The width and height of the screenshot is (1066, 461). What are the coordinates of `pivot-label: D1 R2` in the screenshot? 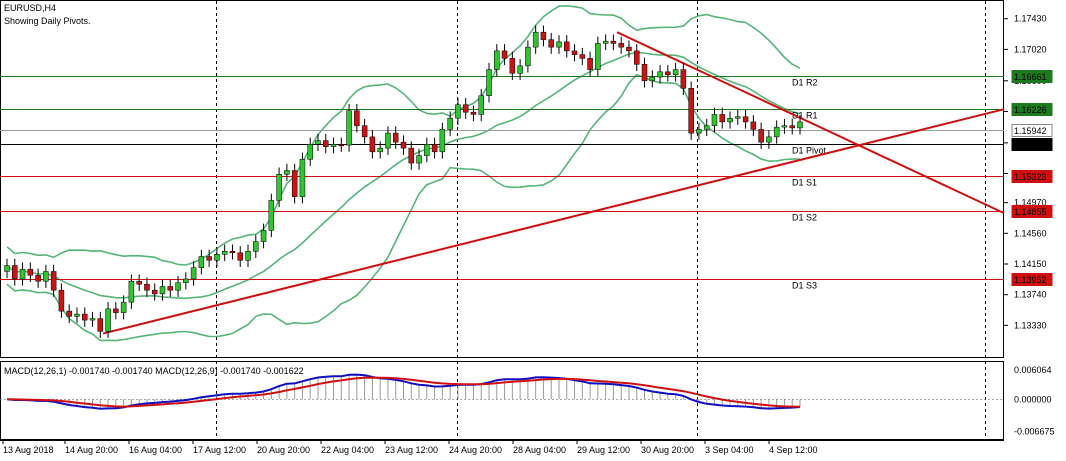 It's located at (805, 83).